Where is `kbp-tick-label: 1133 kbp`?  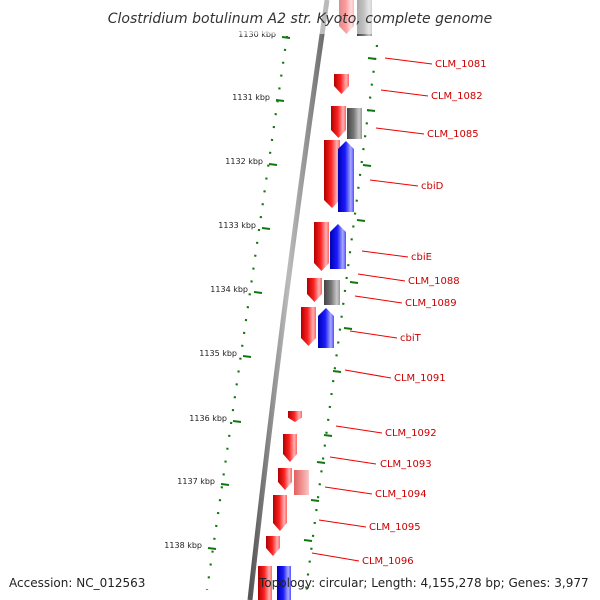 kbp-tick-label: 1133 kbp is located at coordinates (237, 225).